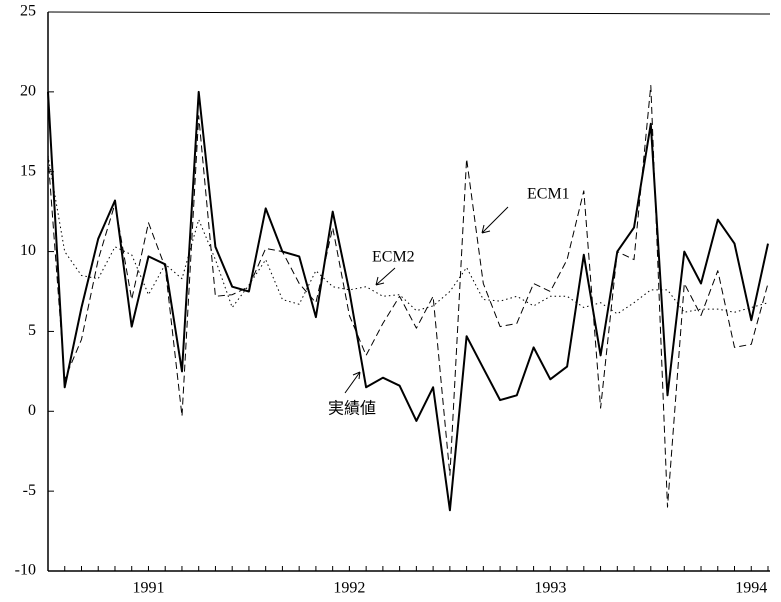  What do you see at coordinates (409, 13) in the screenshot?
I see `frame-top` at bounding box center [409, 13].